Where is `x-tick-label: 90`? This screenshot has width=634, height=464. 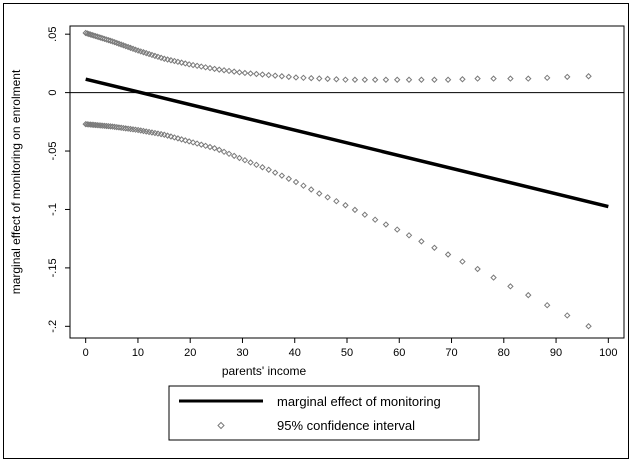 x-tick-label: 90 is located at coordinates (556, 353).